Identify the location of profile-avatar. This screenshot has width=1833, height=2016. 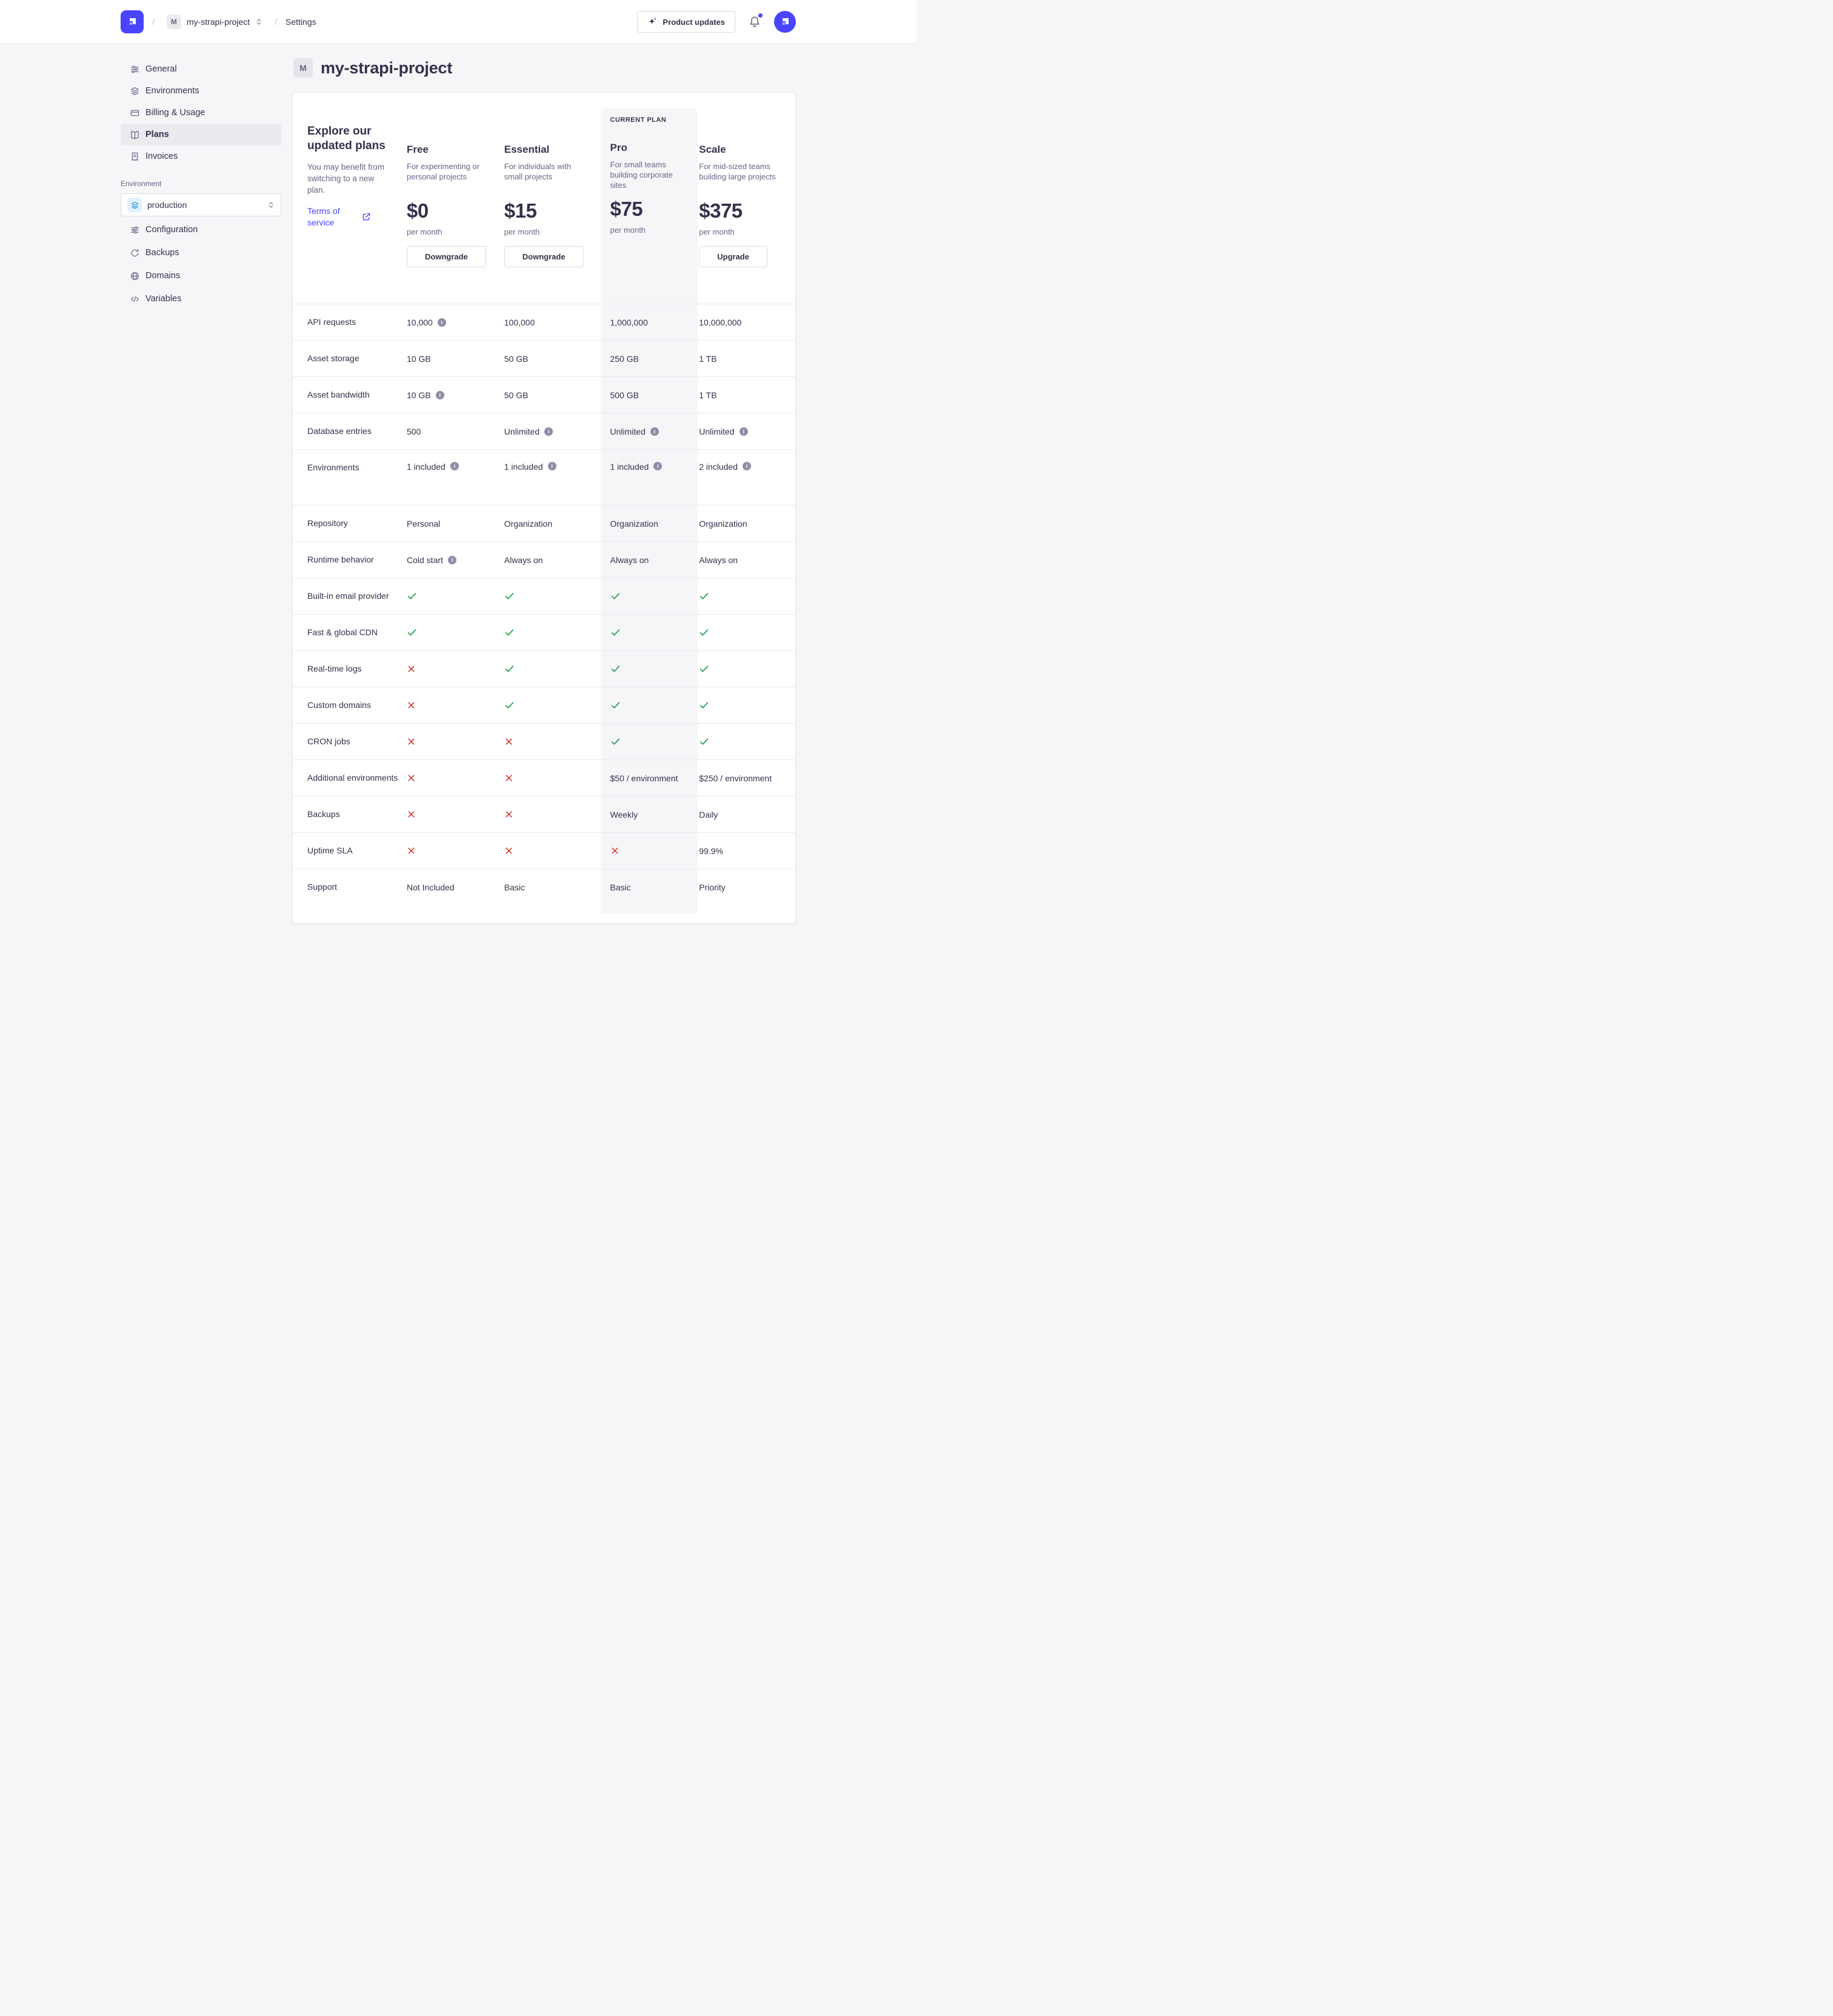
(785, 22).